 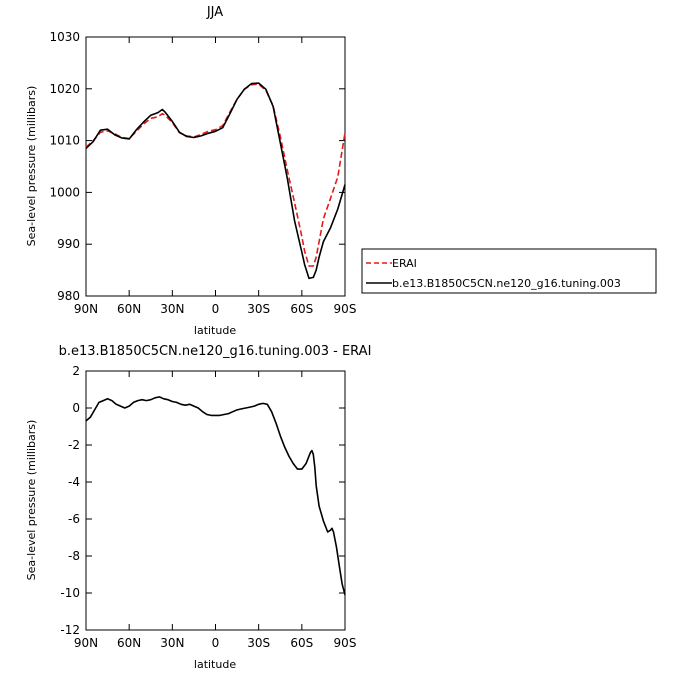 I want to click on bottom-y-tick-label: -4, so click(x=74, y=482).